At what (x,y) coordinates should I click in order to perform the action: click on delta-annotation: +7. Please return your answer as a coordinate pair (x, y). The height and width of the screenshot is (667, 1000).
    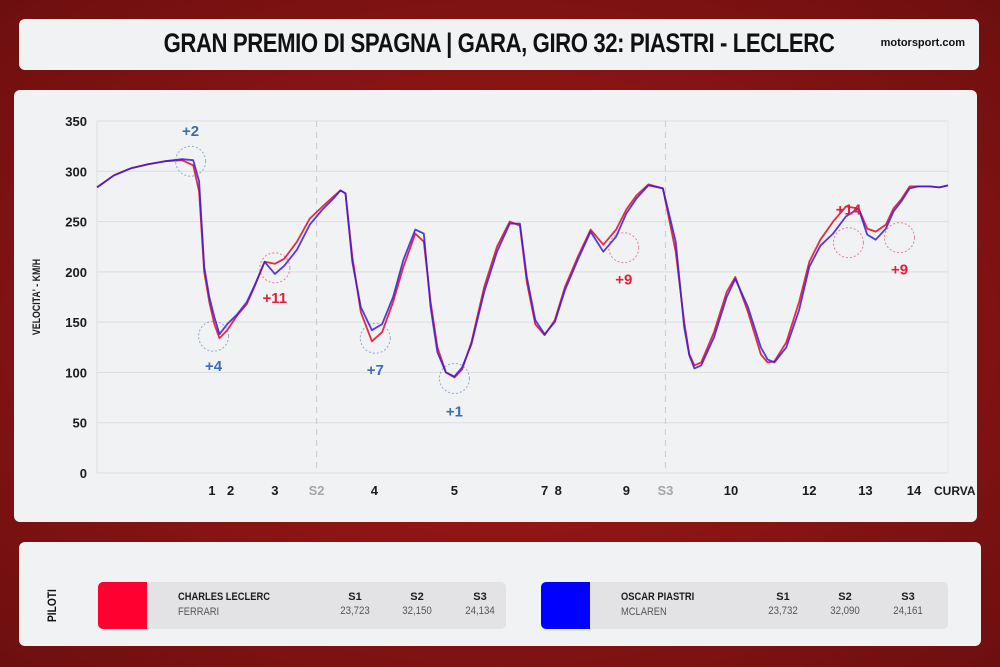
    Looking at the image, I should click on (375, 370).